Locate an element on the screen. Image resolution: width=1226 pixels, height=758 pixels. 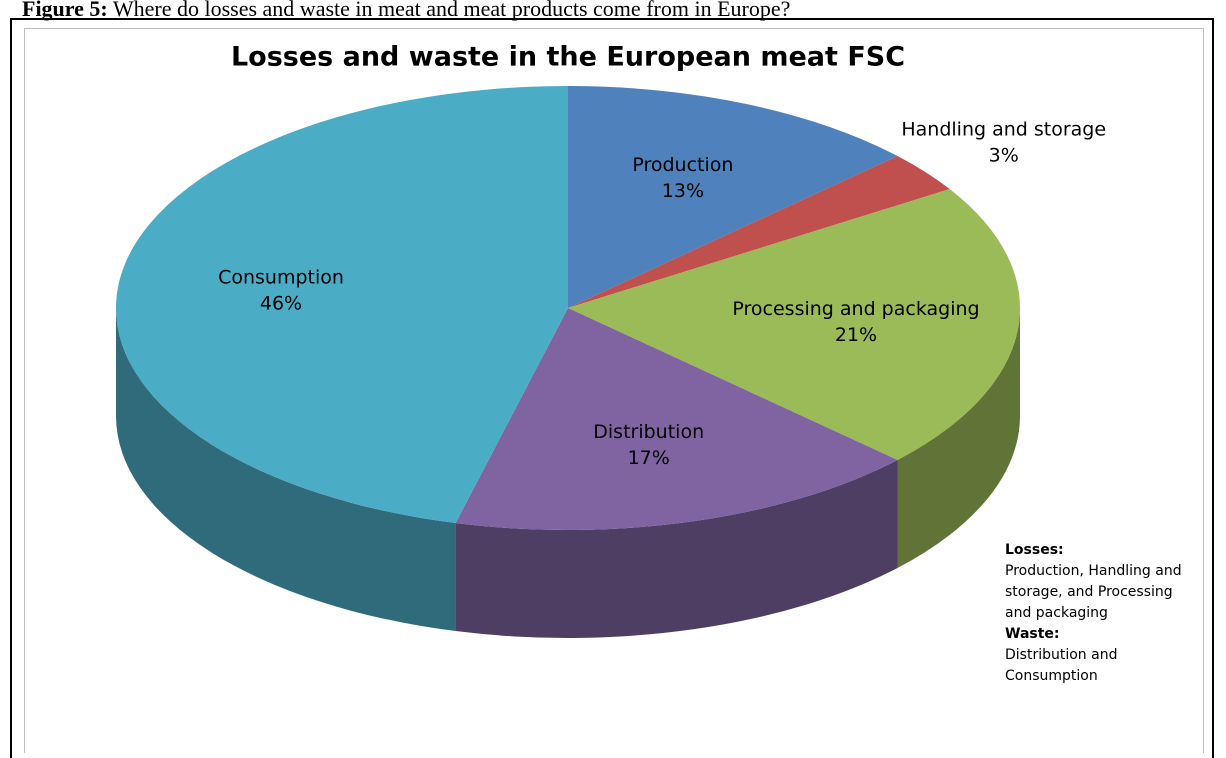
value-label: 13% is located at coordinates (683, 191).